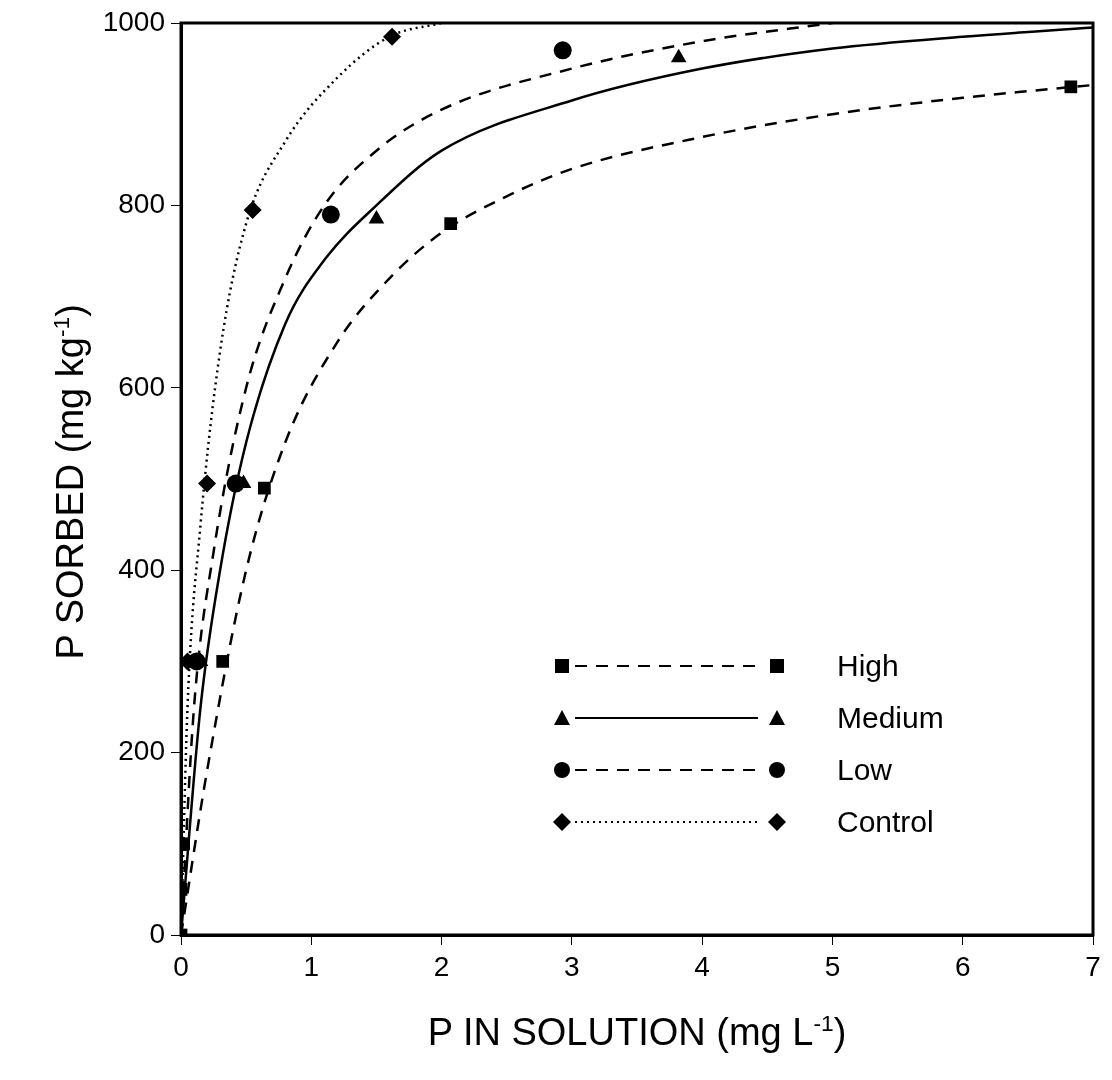 This screenshot has width=1112, height=1080. Describe the element at coordinates (1093, 966) in the screenshot. I see `x-tick-label: 7` at that location.